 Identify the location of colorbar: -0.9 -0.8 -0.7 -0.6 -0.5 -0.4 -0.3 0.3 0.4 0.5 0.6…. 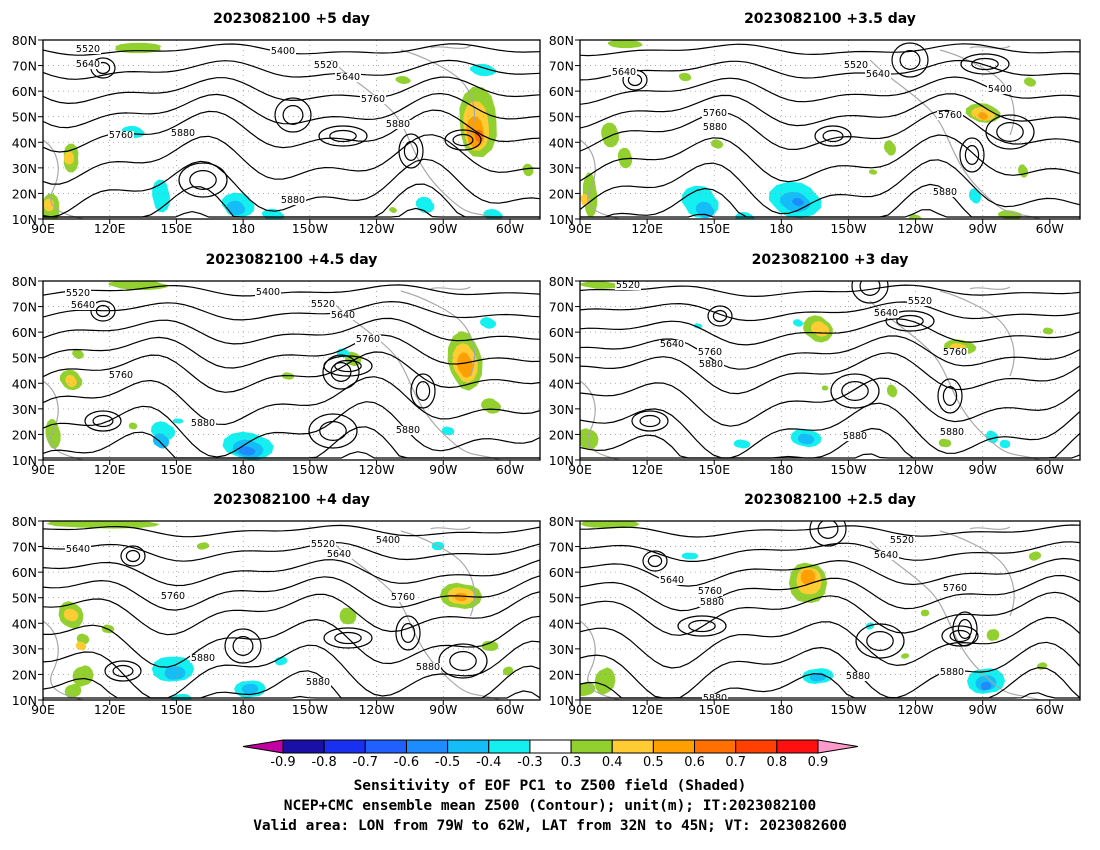
(550, 754).